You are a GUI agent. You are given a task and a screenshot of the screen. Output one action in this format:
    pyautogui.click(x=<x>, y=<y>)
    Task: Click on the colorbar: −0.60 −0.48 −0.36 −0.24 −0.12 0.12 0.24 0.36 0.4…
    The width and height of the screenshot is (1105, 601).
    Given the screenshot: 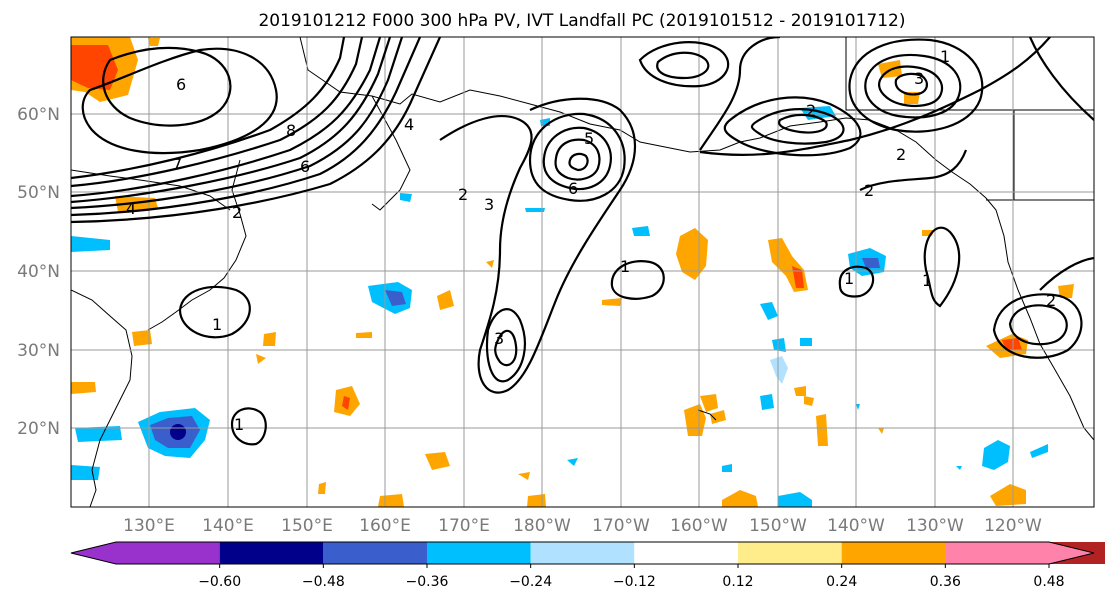 What is the action you would take?
    pyautogui.click(x=587, y=565)
    